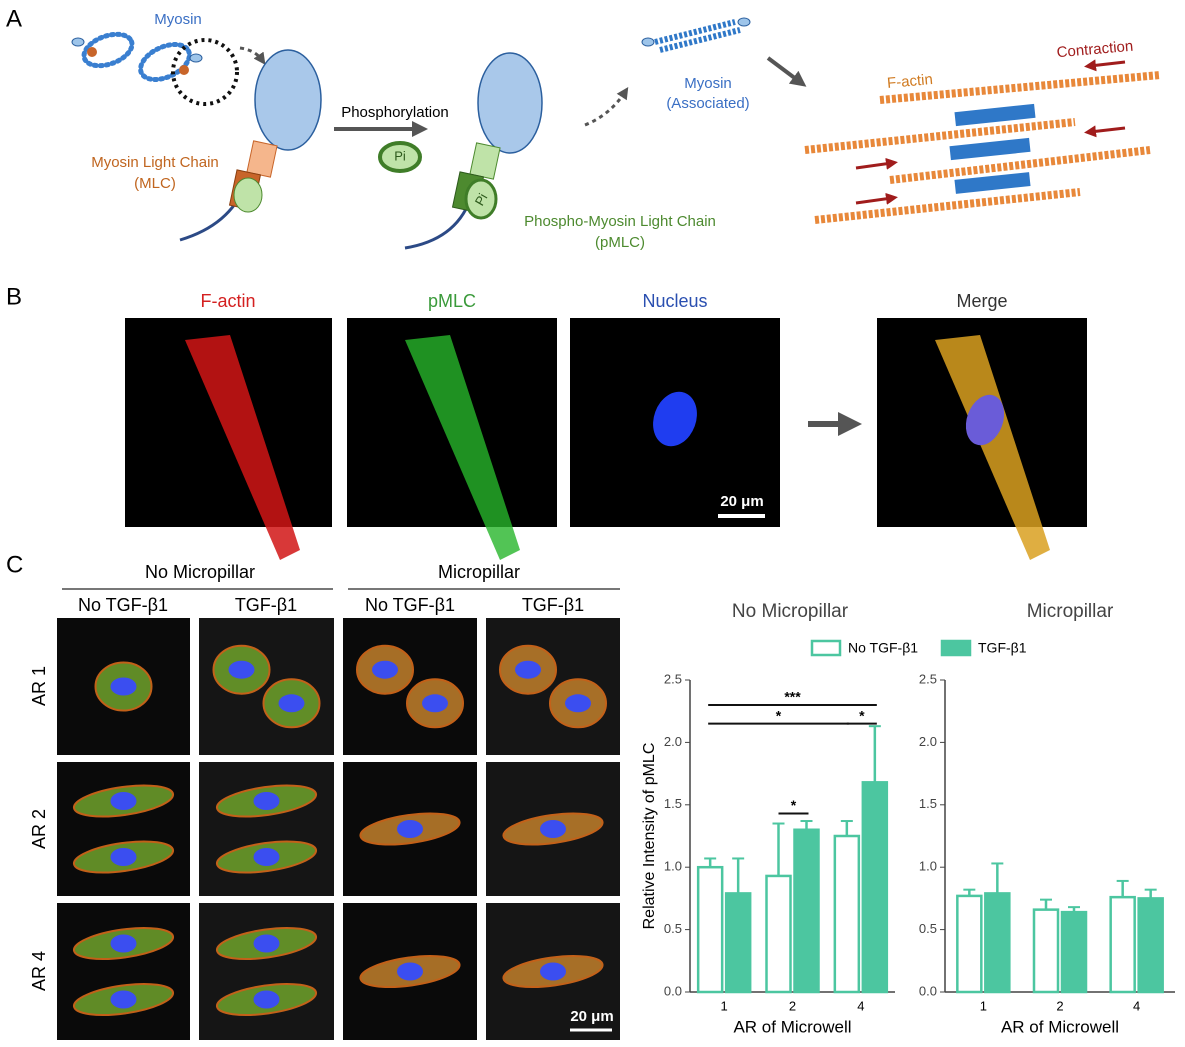  What do you see at coordinates (620, 221) in the screenshot?
I see `pmlc-label: Phospho-Myosin Light Chain` at bounding box center [620, 221].